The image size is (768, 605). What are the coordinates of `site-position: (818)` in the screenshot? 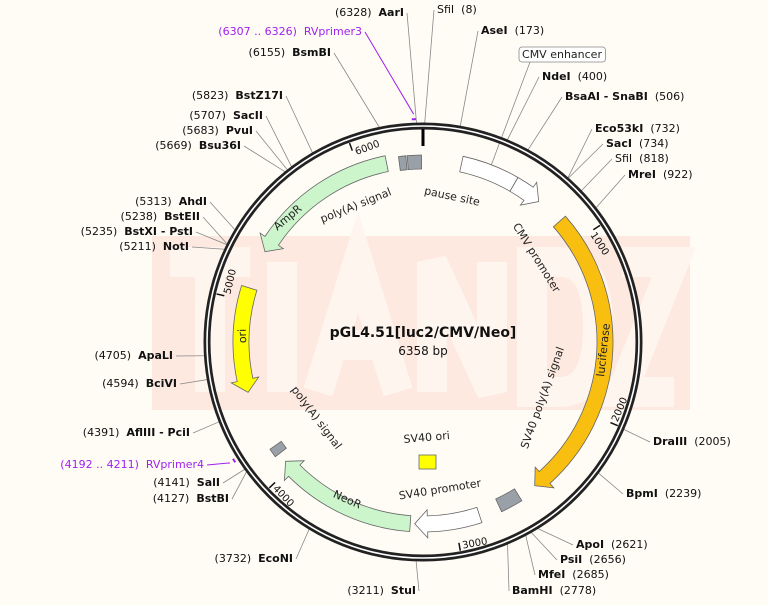 It's located at (654, 158).